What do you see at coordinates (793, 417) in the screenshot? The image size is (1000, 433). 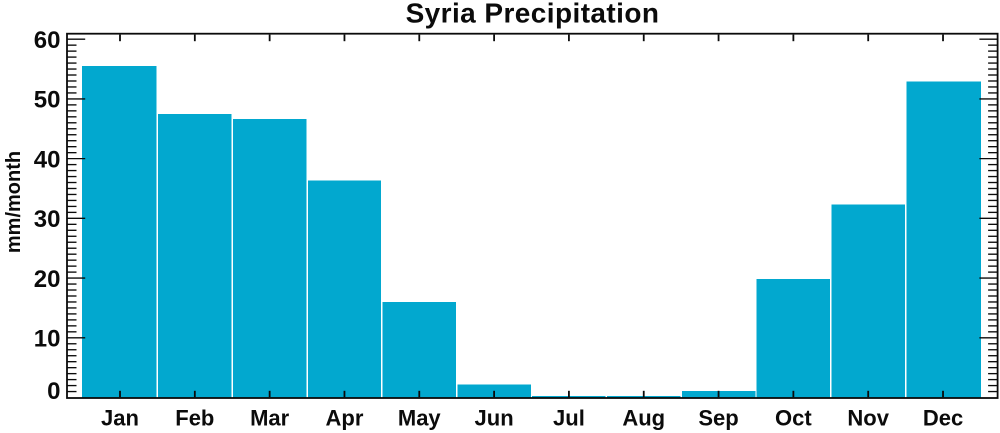 I see `svg-text: Oct` at bounding box center [793, 417].